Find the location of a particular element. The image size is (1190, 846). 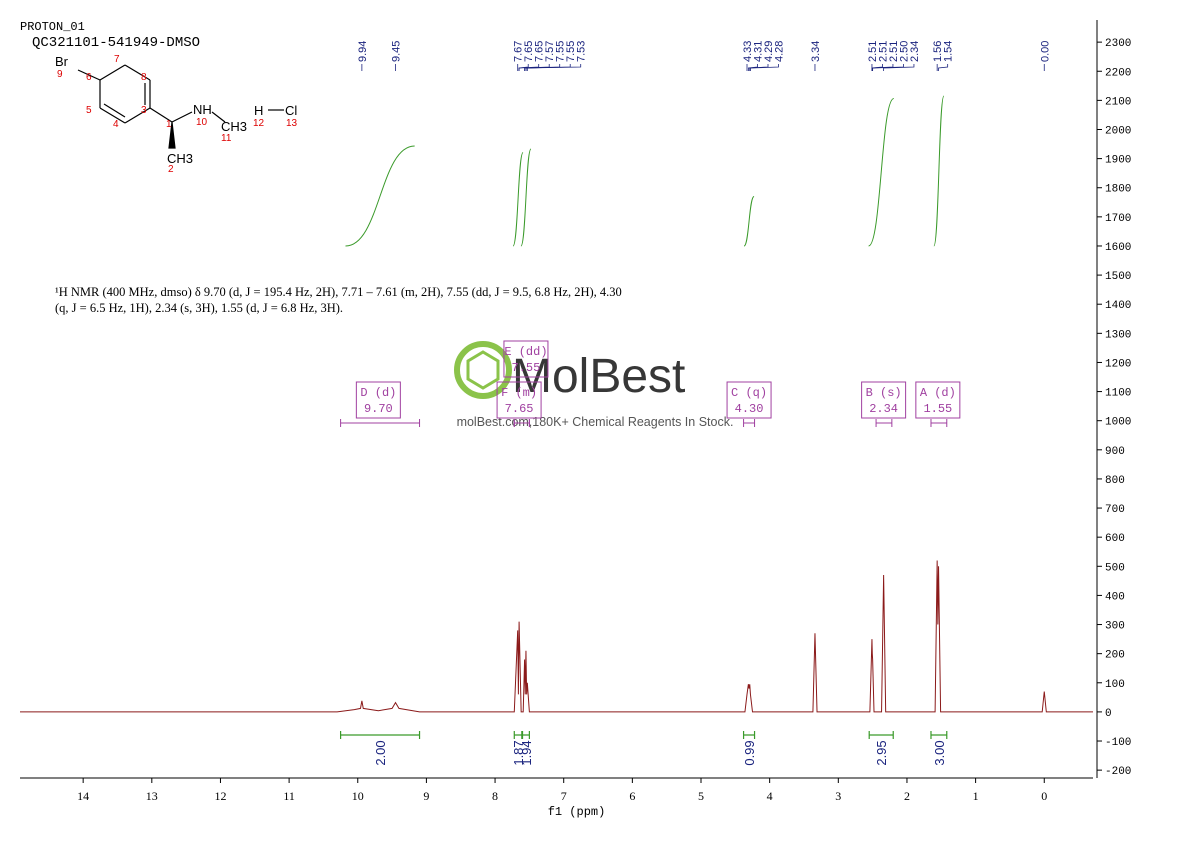

atom-label: Br is located at coordinates (62, 61).